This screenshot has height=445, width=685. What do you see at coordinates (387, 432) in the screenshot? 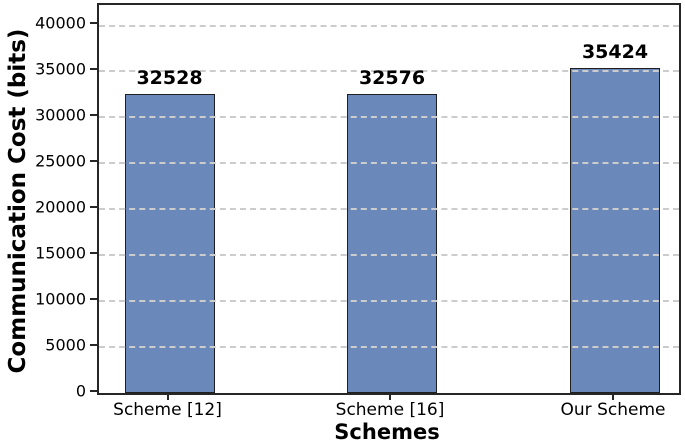
I see `x-axis-label: Schemes` at bounding box center [387, 432].